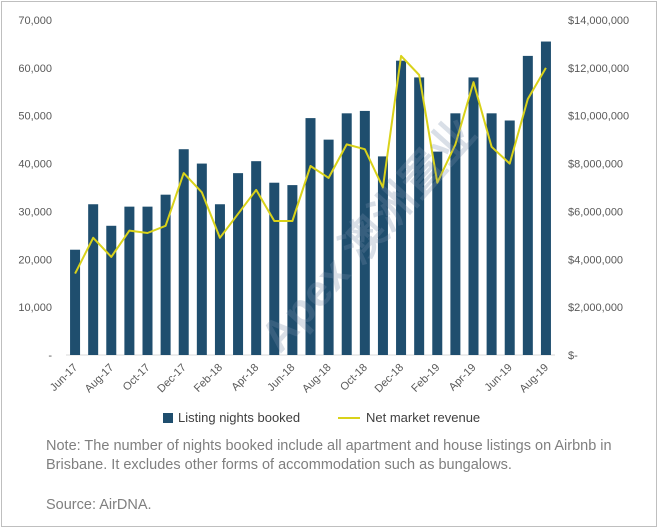 This screenshot has height=530, width=660. I want to click on y-right-tick-label: $8,000,000, so click(595, 165).